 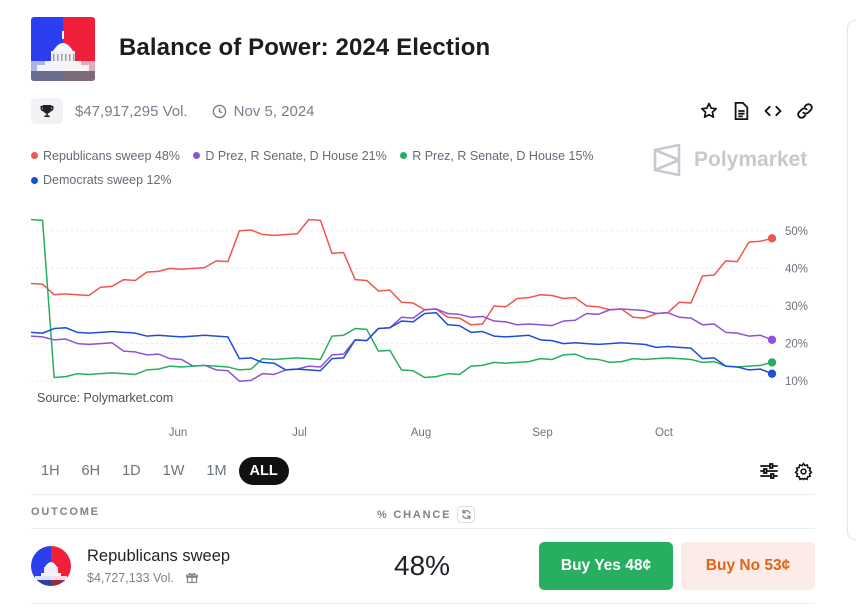 What do you see at coordinates (192, 578) in the screenshot?
I see `gift-icon` at bounding box center [192, 578].